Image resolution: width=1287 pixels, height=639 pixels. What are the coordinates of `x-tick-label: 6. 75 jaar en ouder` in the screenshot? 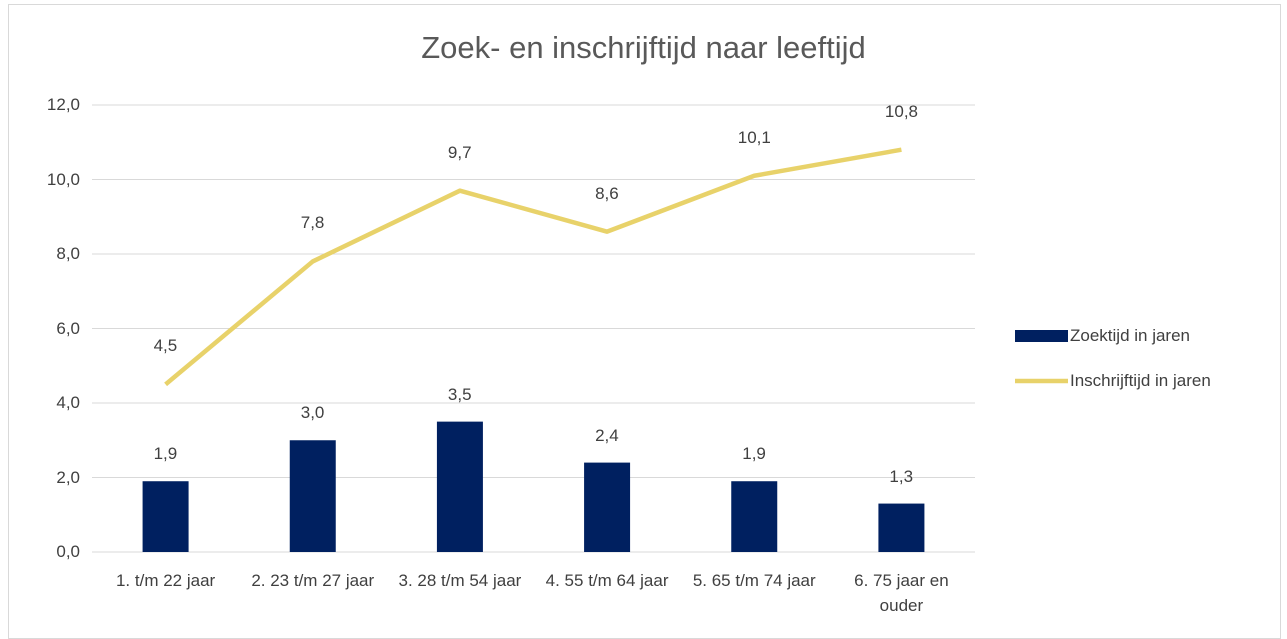 It's located at (901, 593).